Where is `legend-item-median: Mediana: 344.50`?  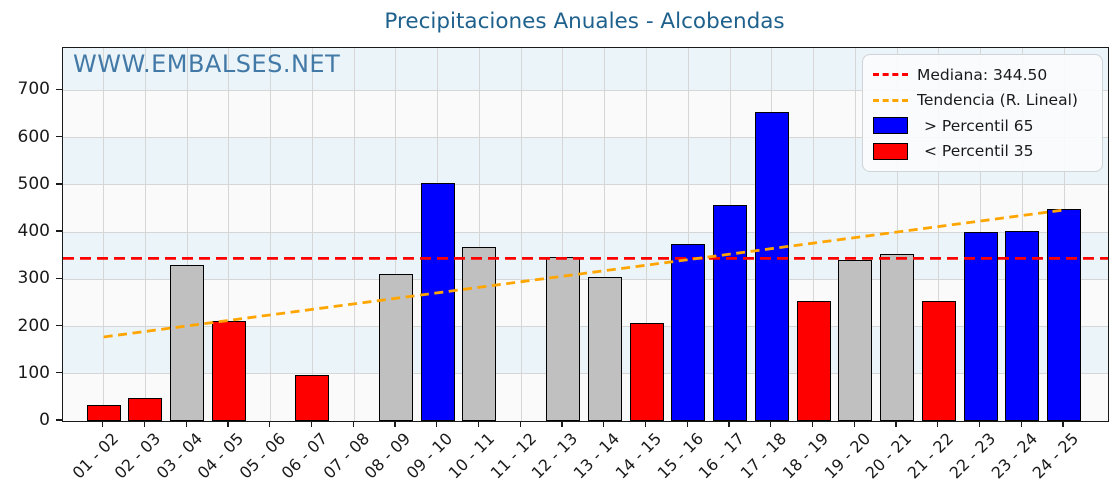
legend-item-median: Mediana: 344.50 is located at coordinates (982, 75).